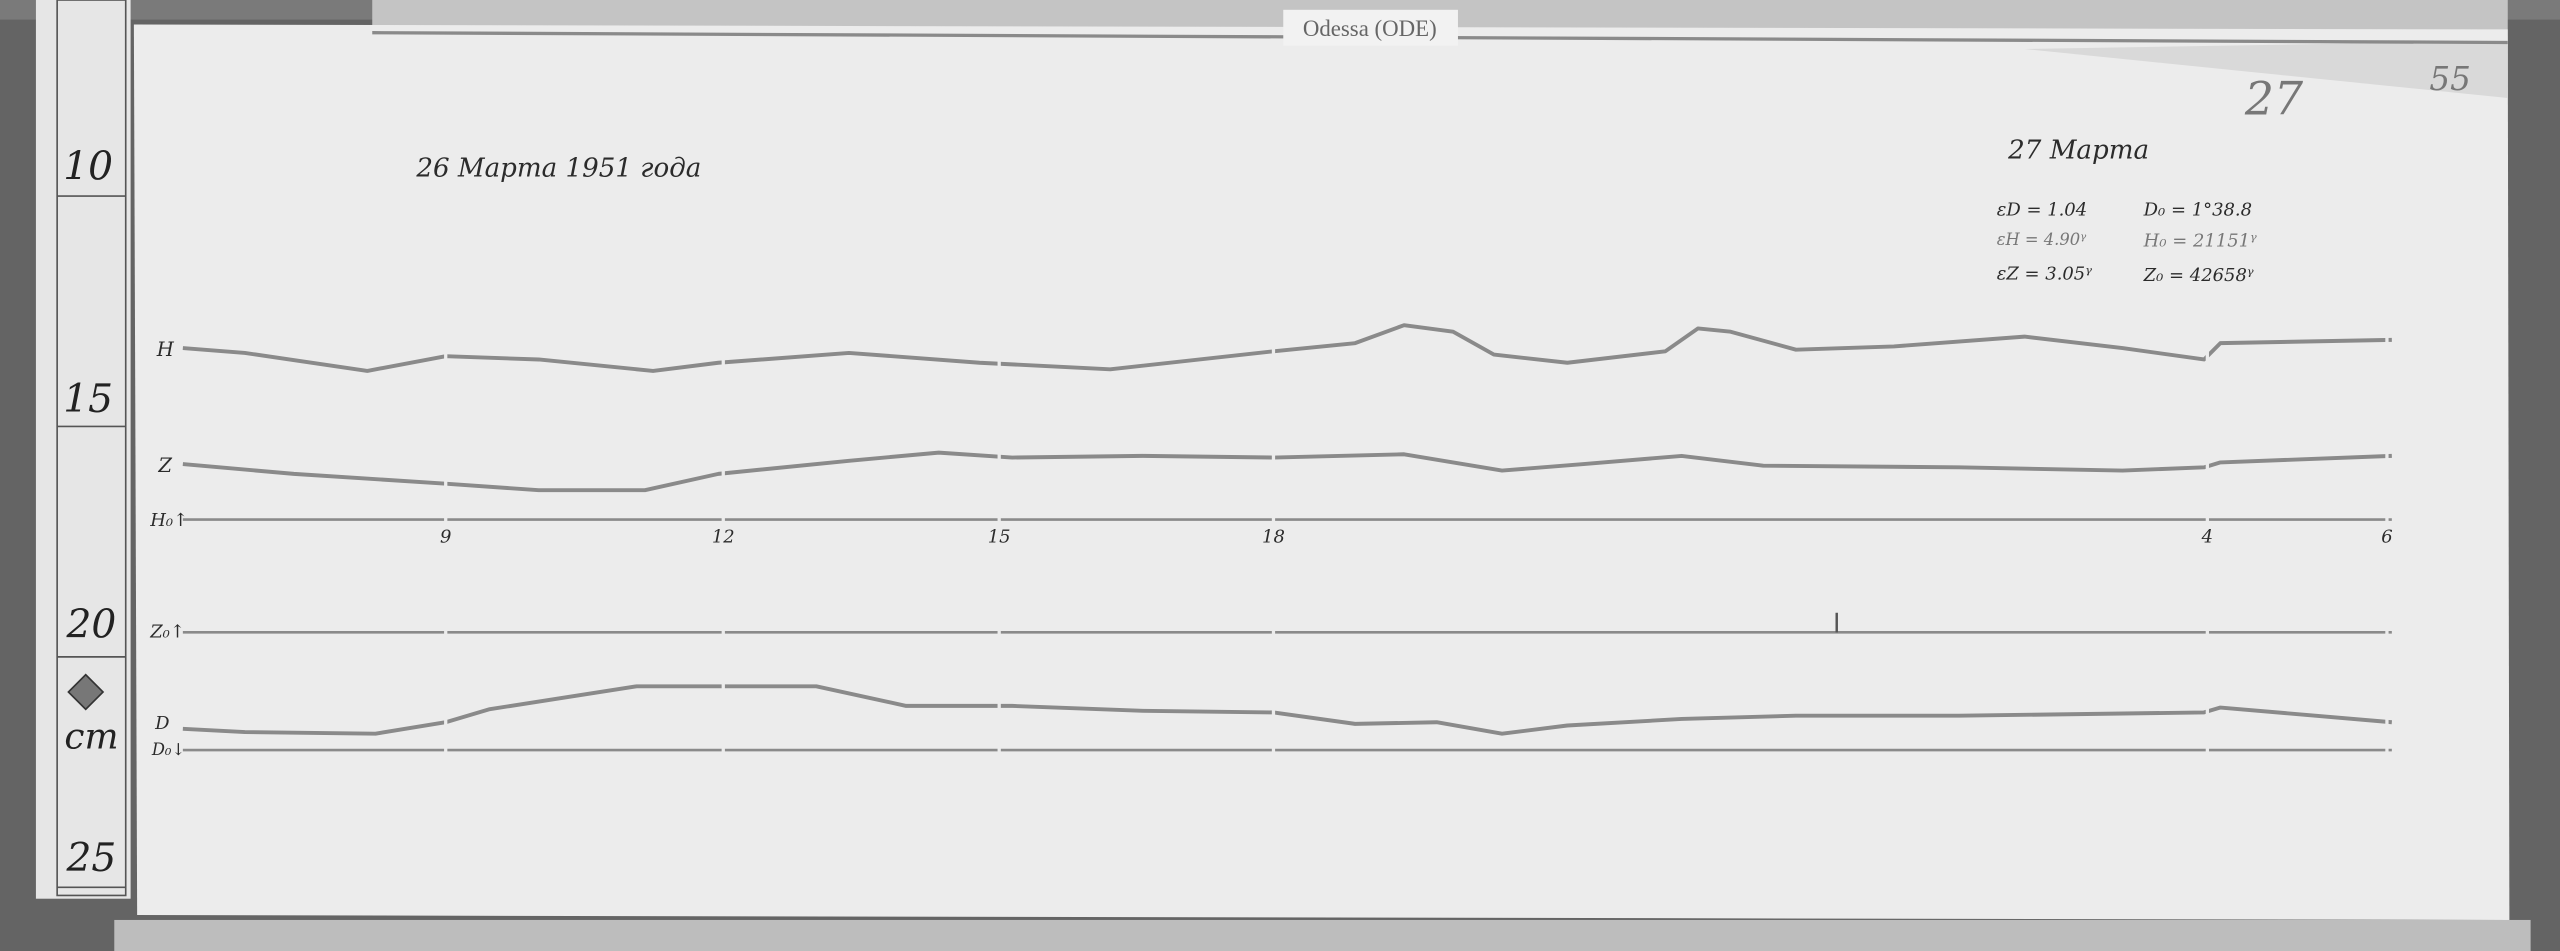  I want to click on hour-tick-label: 4, so click(2207, 536).